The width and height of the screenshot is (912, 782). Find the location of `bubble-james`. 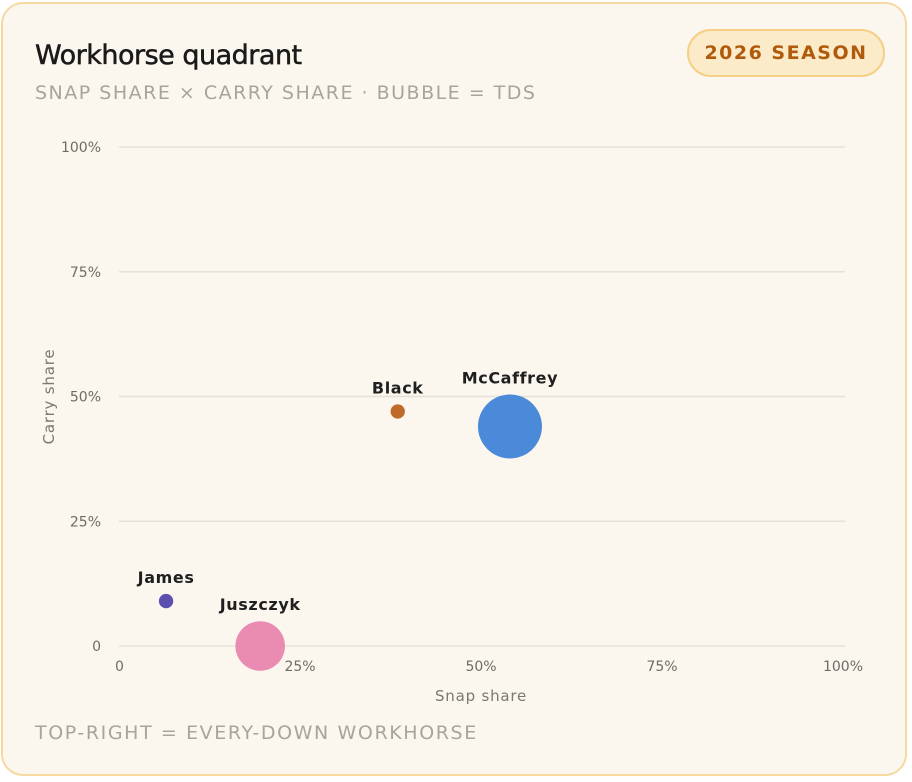

bubble-james is located at coordinates (166, 601).